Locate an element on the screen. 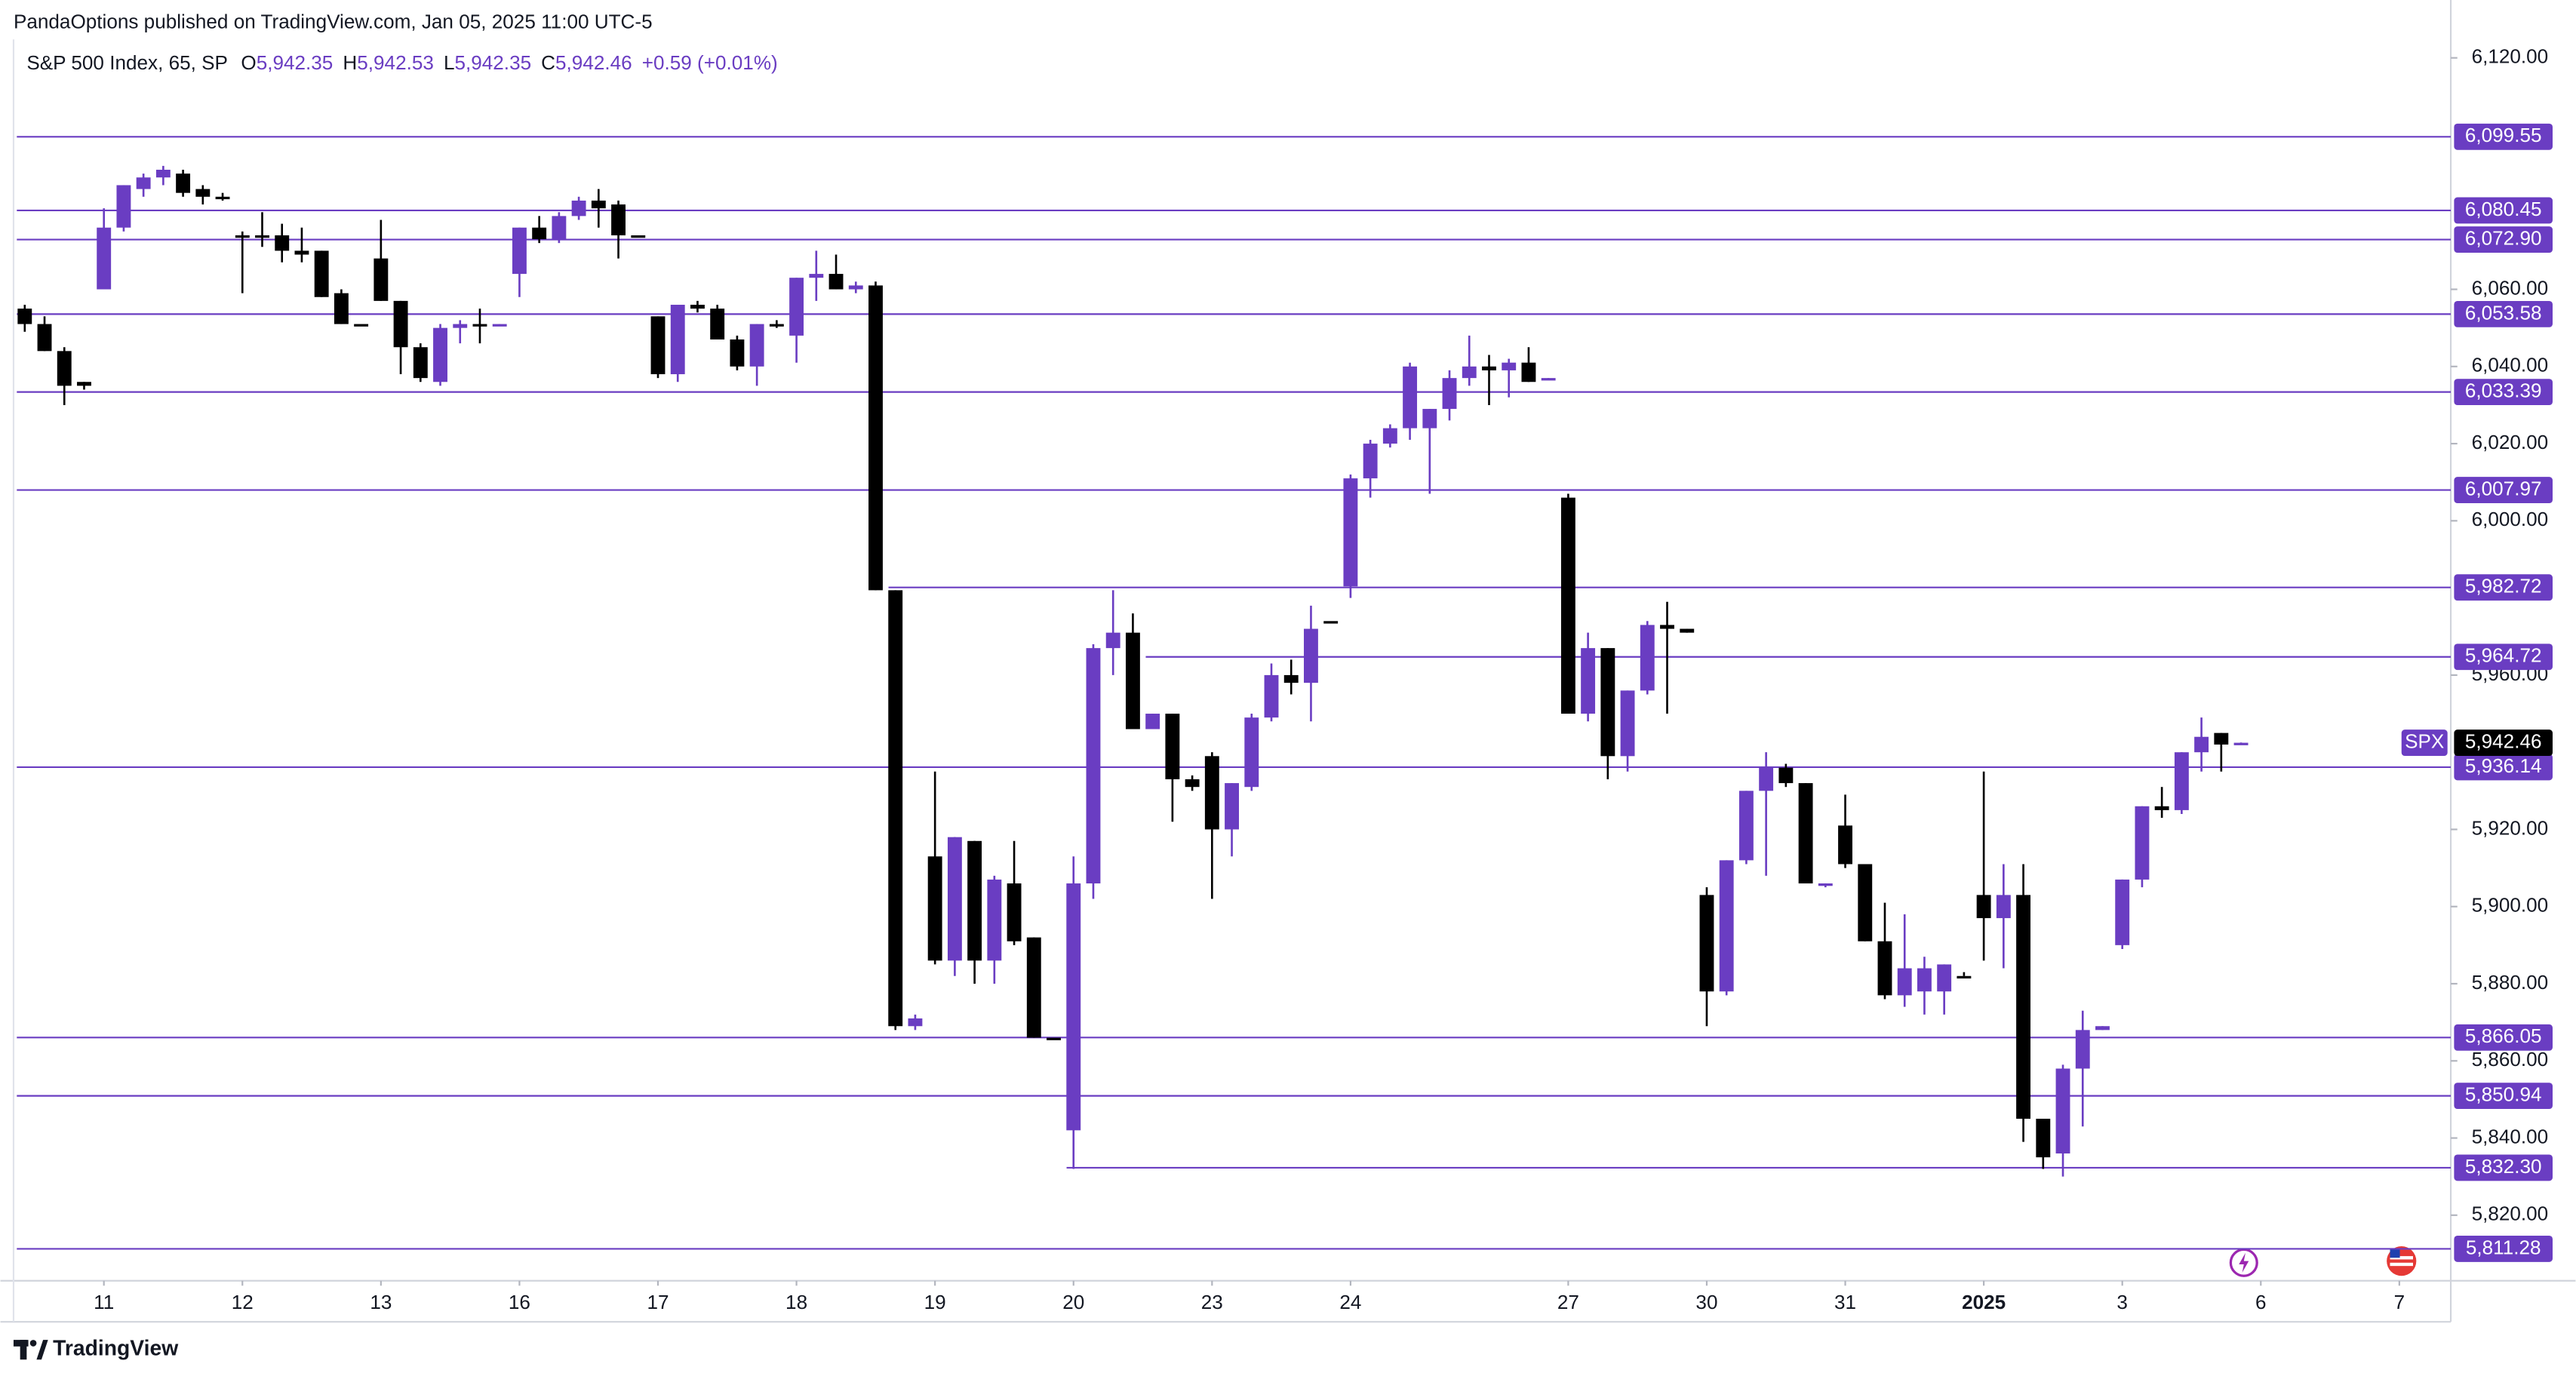 This screenshot has height=1376, width=2576. level-label: 6,072.90 is located at coordinates (2503, 237).